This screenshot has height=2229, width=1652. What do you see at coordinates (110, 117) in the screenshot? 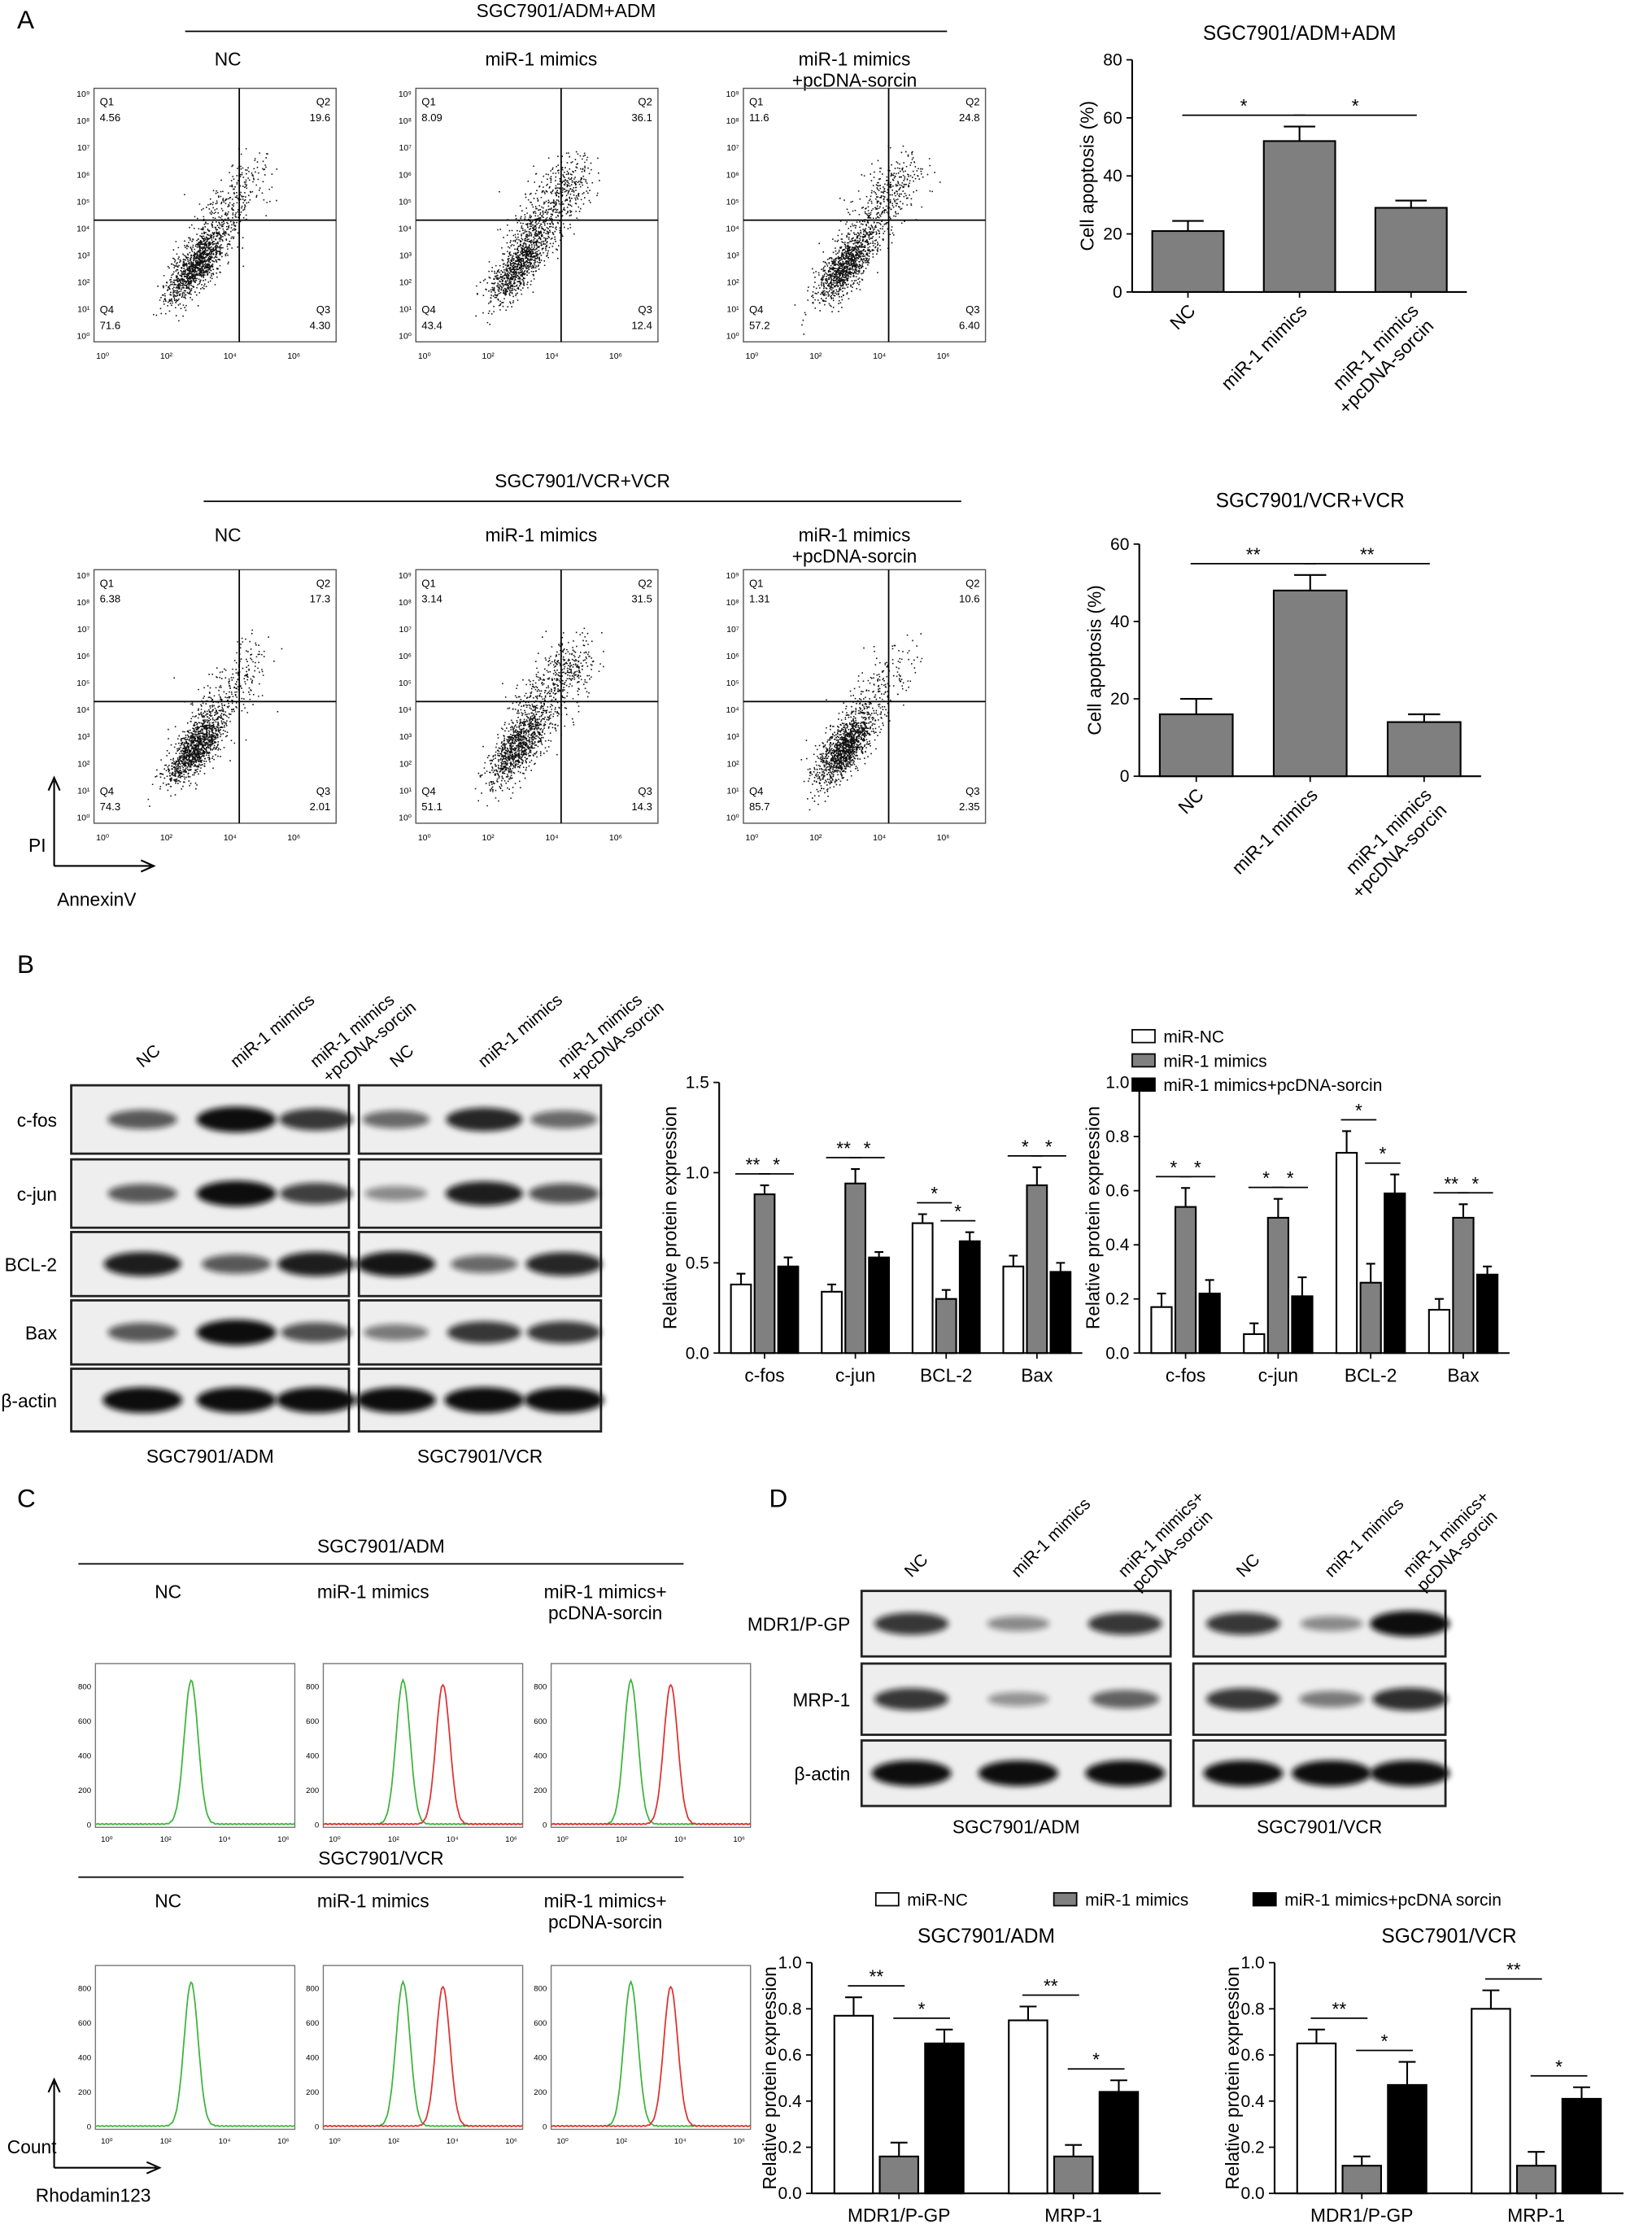
I see `quadrant-value: 4.56` at bounding box center [110, 117].